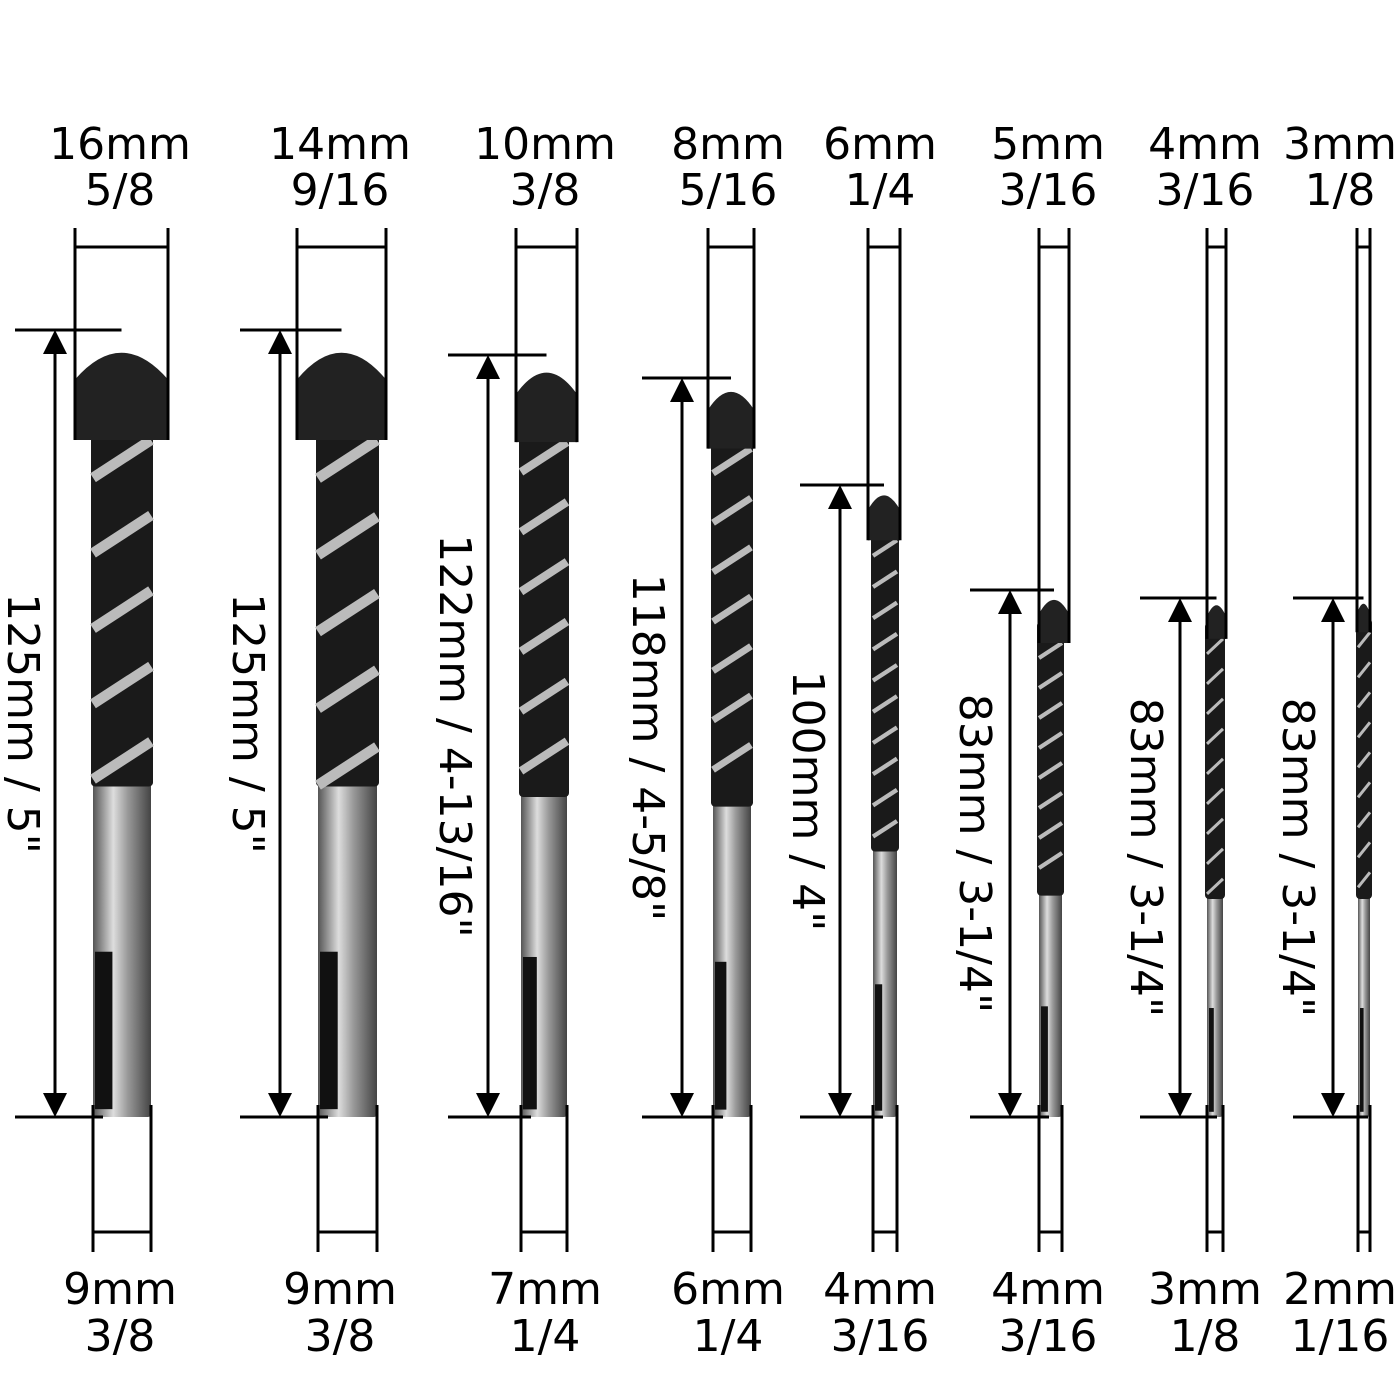 The width and height of the screenshot is (1400, 1400). Describe the element at coordinates (1340, 190) in the screenshot. I see `tip-size-inch: 1/8` at that location.